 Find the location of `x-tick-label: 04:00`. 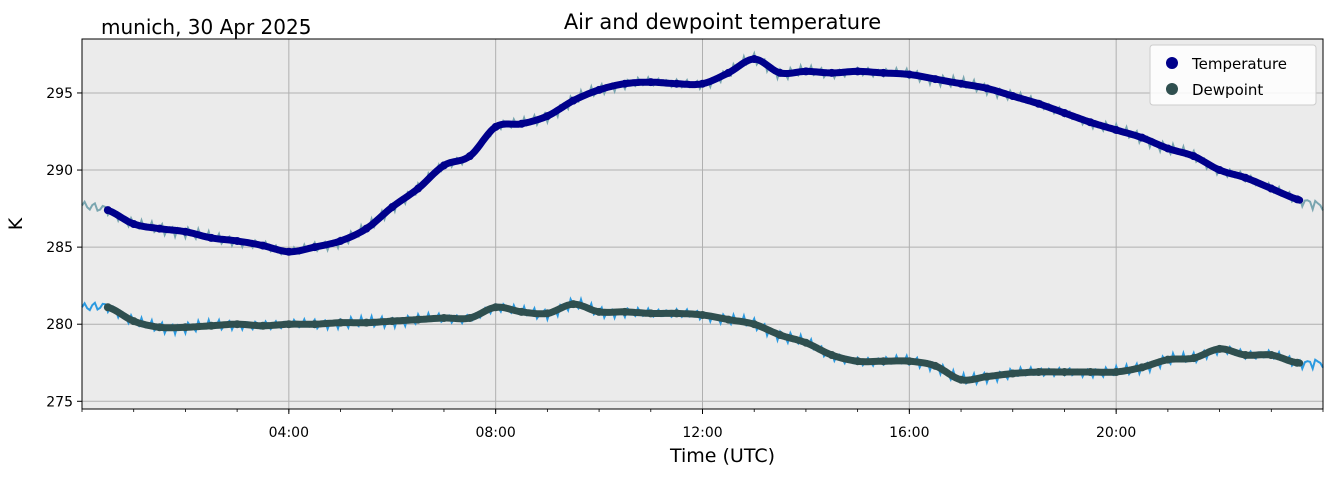

x-tick-label: 04:00 is located at coordinates (289, 433).